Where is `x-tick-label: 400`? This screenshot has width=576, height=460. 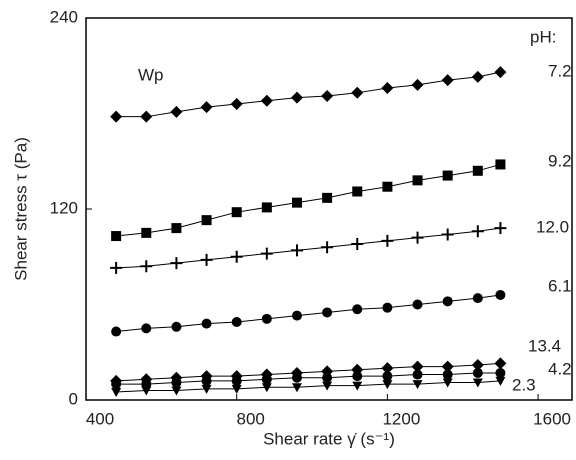 x-tick-label: 400 is located at coordinates (100, 418).